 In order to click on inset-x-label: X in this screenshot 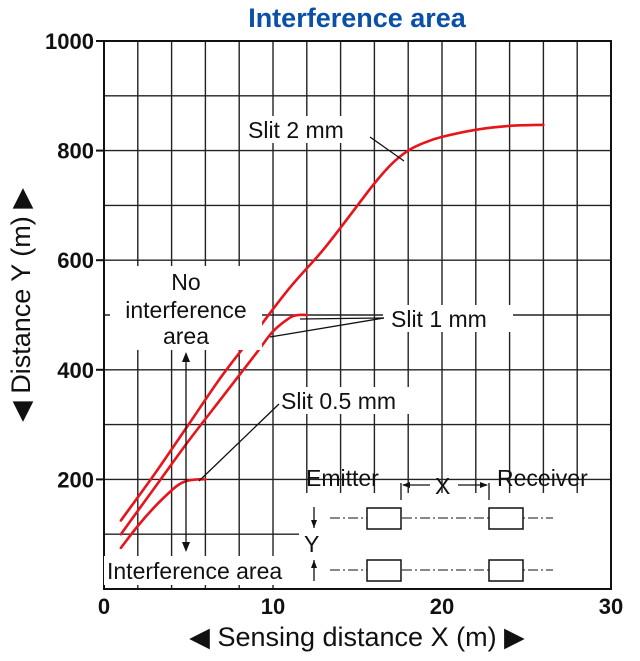, I will do `click(442, 486)`.